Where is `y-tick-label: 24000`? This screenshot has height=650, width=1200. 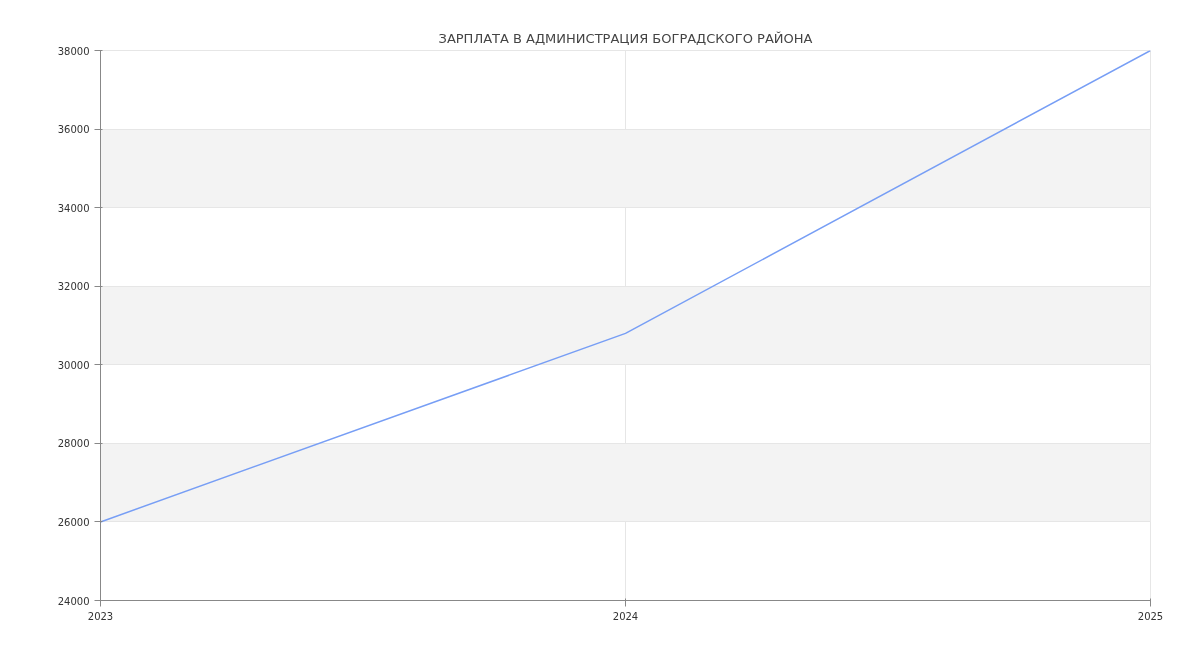 y-tick-label: 24000 is located at coordinates (73, 601).